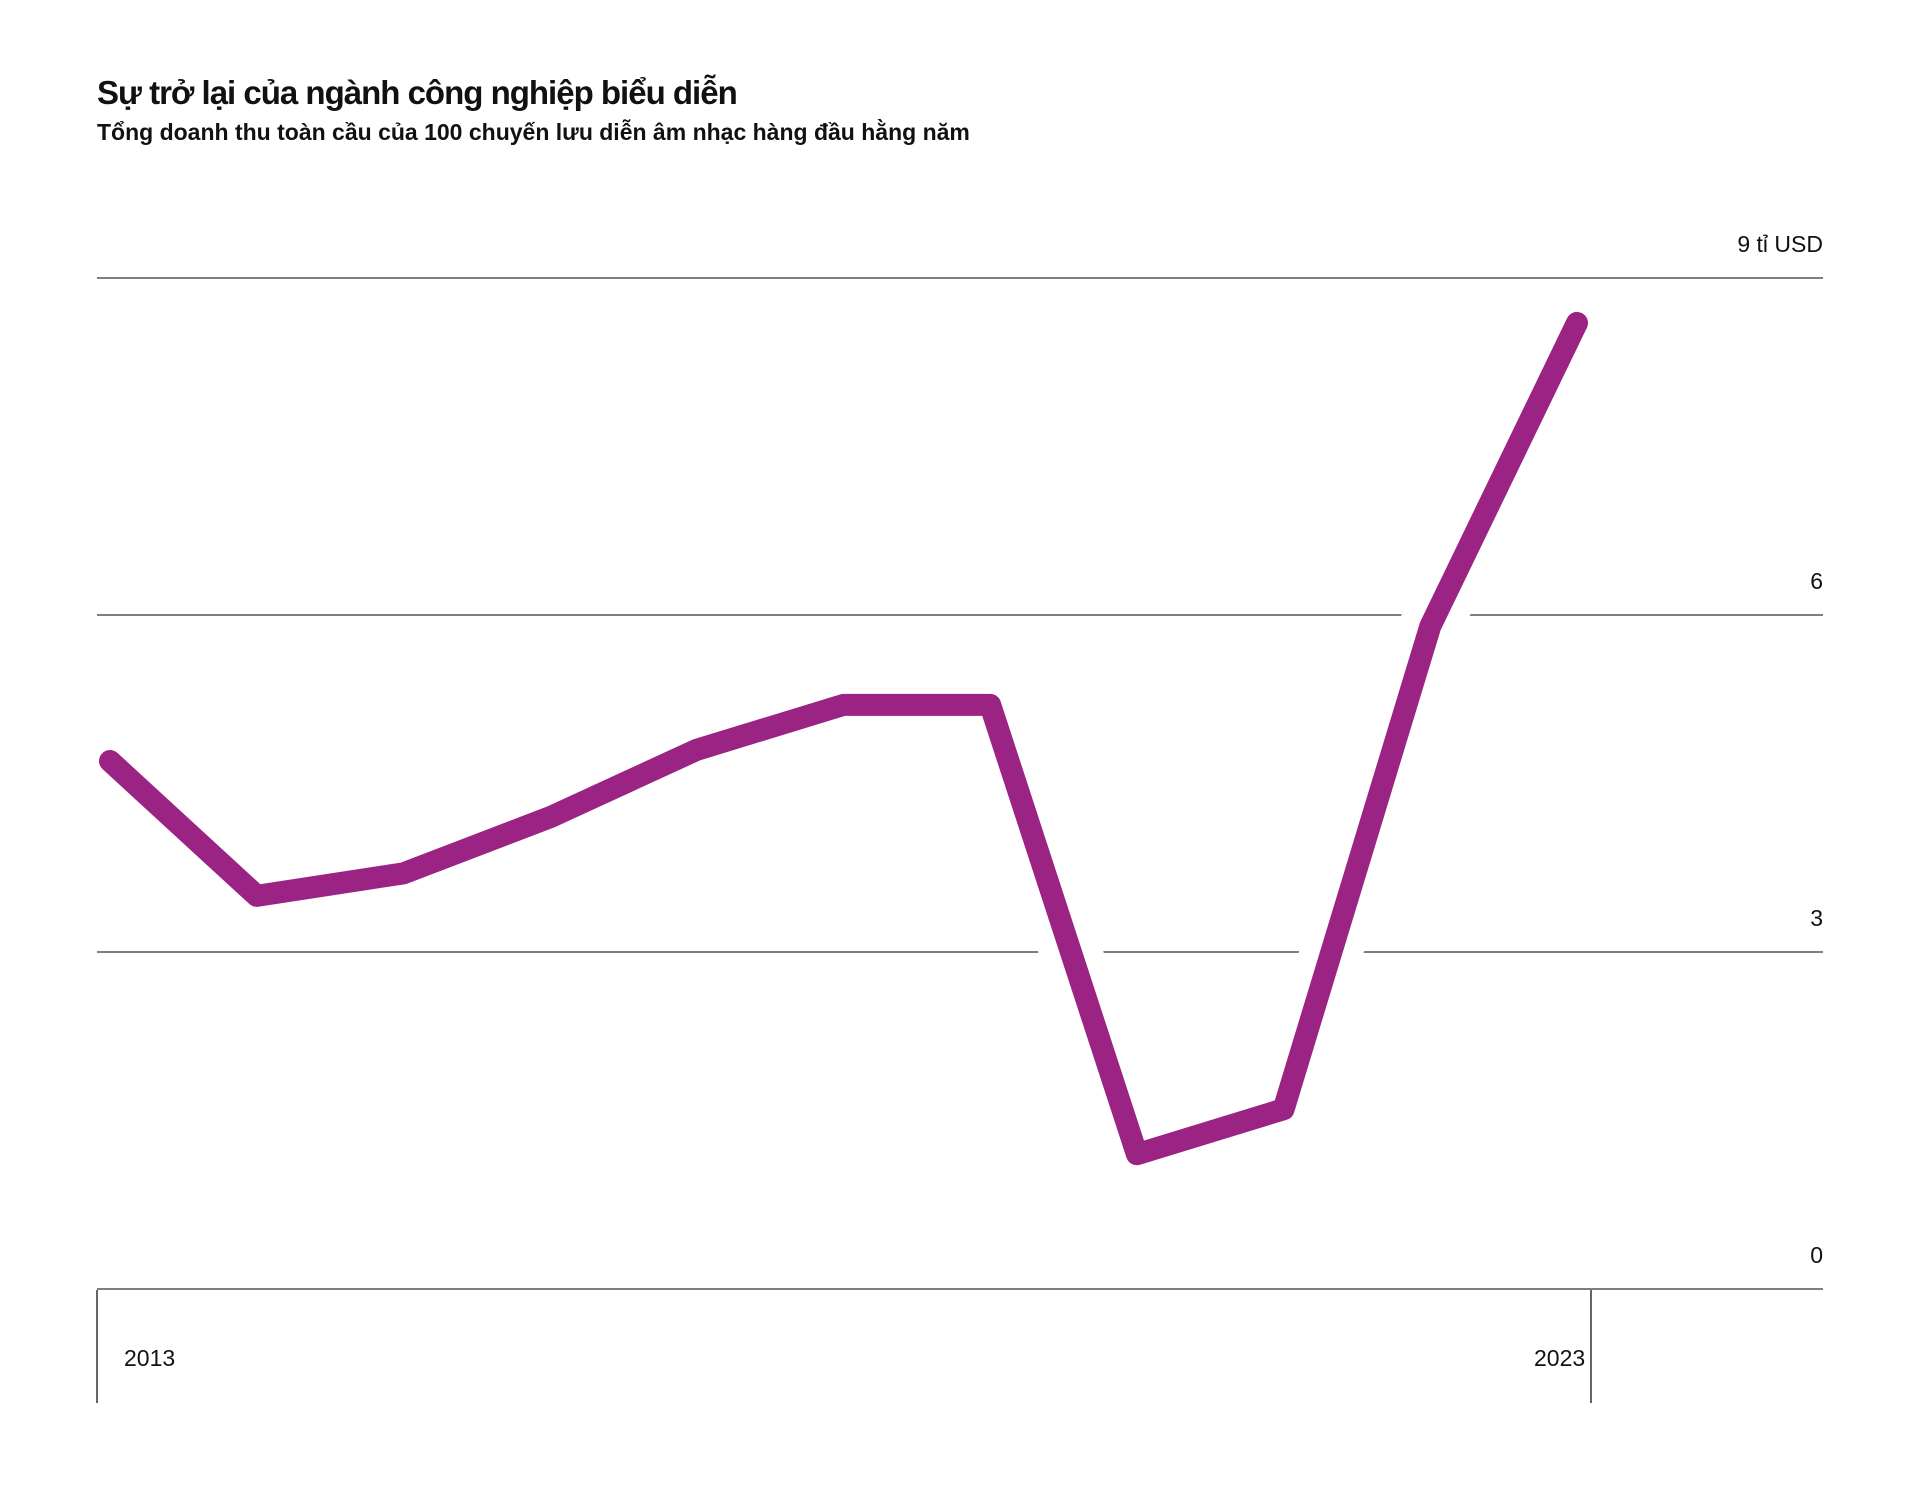  I want to click on x-tick-label: 2013, so click(149, 1358).